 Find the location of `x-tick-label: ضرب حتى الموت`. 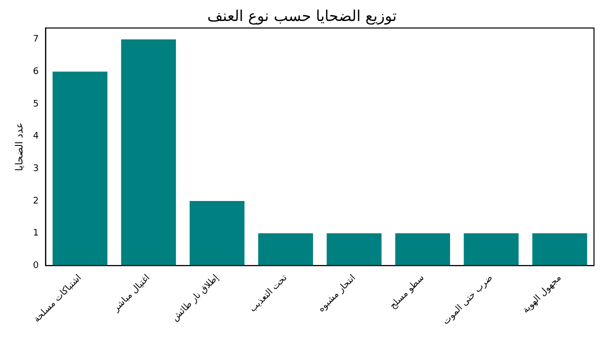

x-tick-label: ضرب حتى الموت is located at coordinates (468, 300).